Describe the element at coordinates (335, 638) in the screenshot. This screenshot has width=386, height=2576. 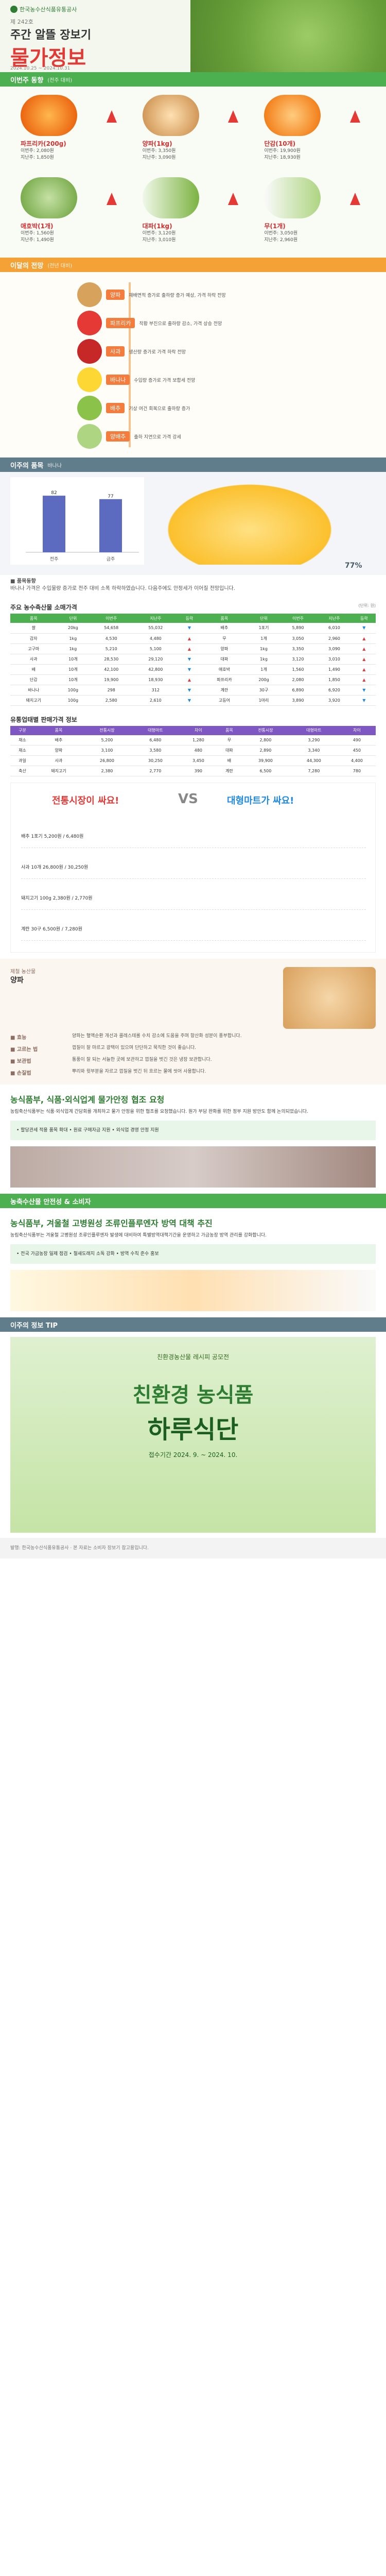
I see `table-cell: 2,960` at that location.